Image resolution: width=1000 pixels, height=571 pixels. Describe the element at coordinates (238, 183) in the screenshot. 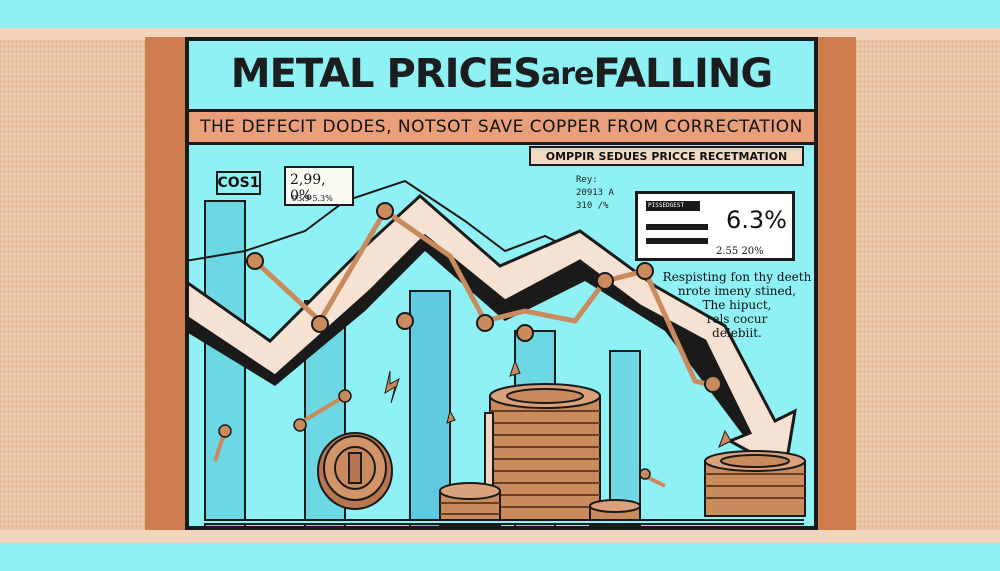

I see `cost-label: COS1` at that location.